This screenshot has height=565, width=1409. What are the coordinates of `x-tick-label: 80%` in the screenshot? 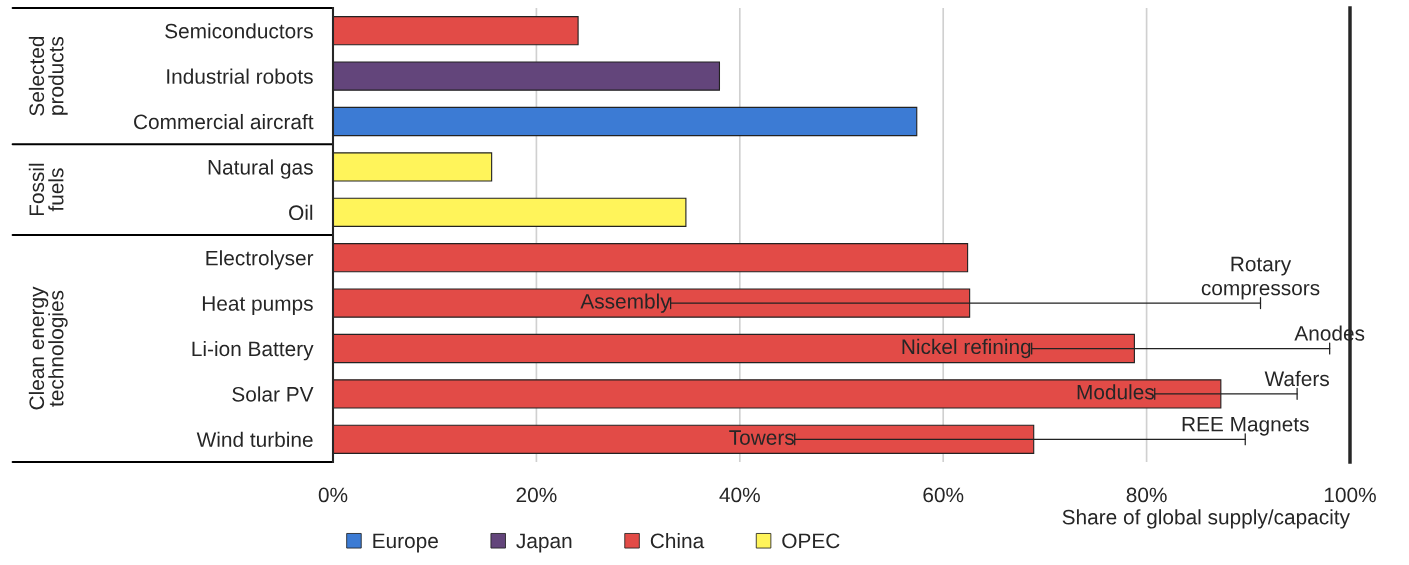 It's located at (1146, 495).